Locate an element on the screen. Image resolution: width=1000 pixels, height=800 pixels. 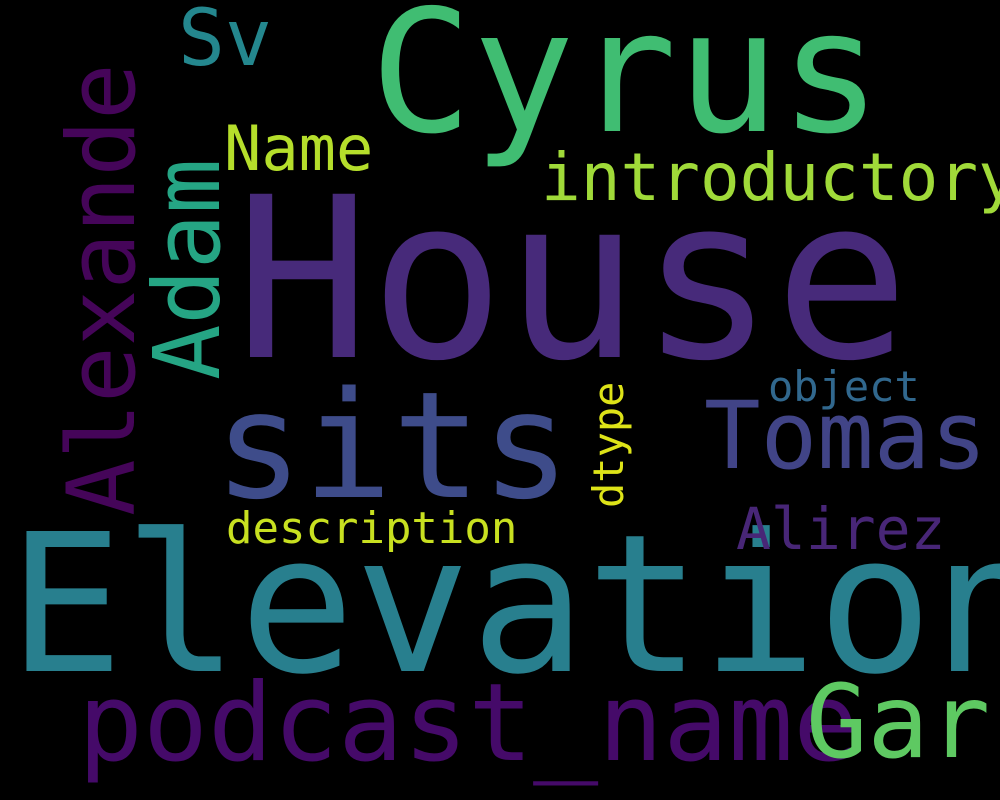
word-sv: Sv is located at coordinates (225, 42).